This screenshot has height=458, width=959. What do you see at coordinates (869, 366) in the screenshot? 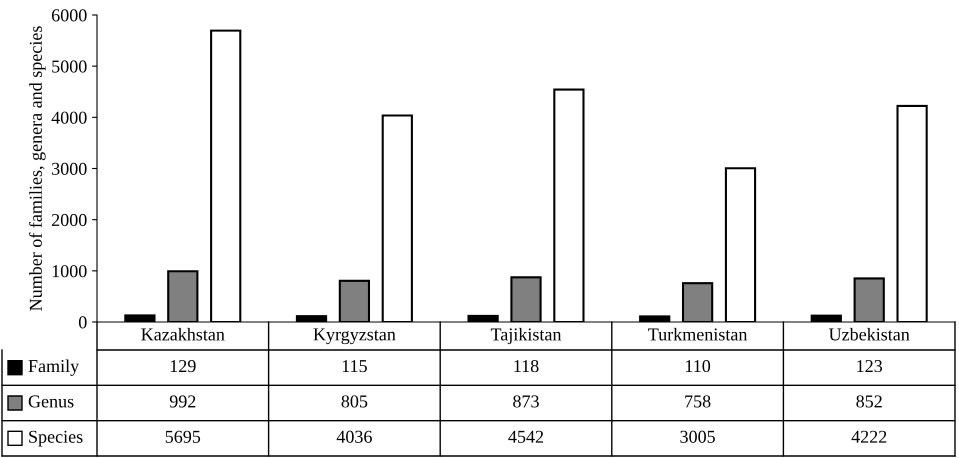
I see `data-label: 123` at bounding box center [869, 366].